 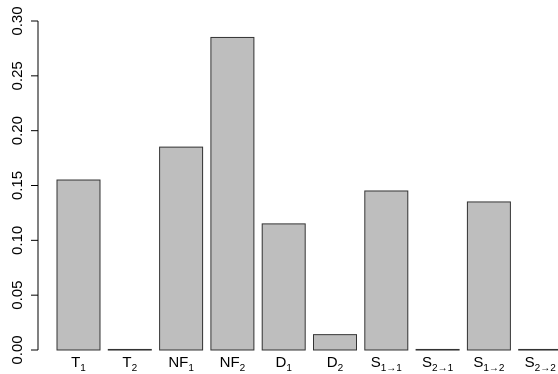 I want to click on y-tick-label: 0.25, so click(x=17, y=75).